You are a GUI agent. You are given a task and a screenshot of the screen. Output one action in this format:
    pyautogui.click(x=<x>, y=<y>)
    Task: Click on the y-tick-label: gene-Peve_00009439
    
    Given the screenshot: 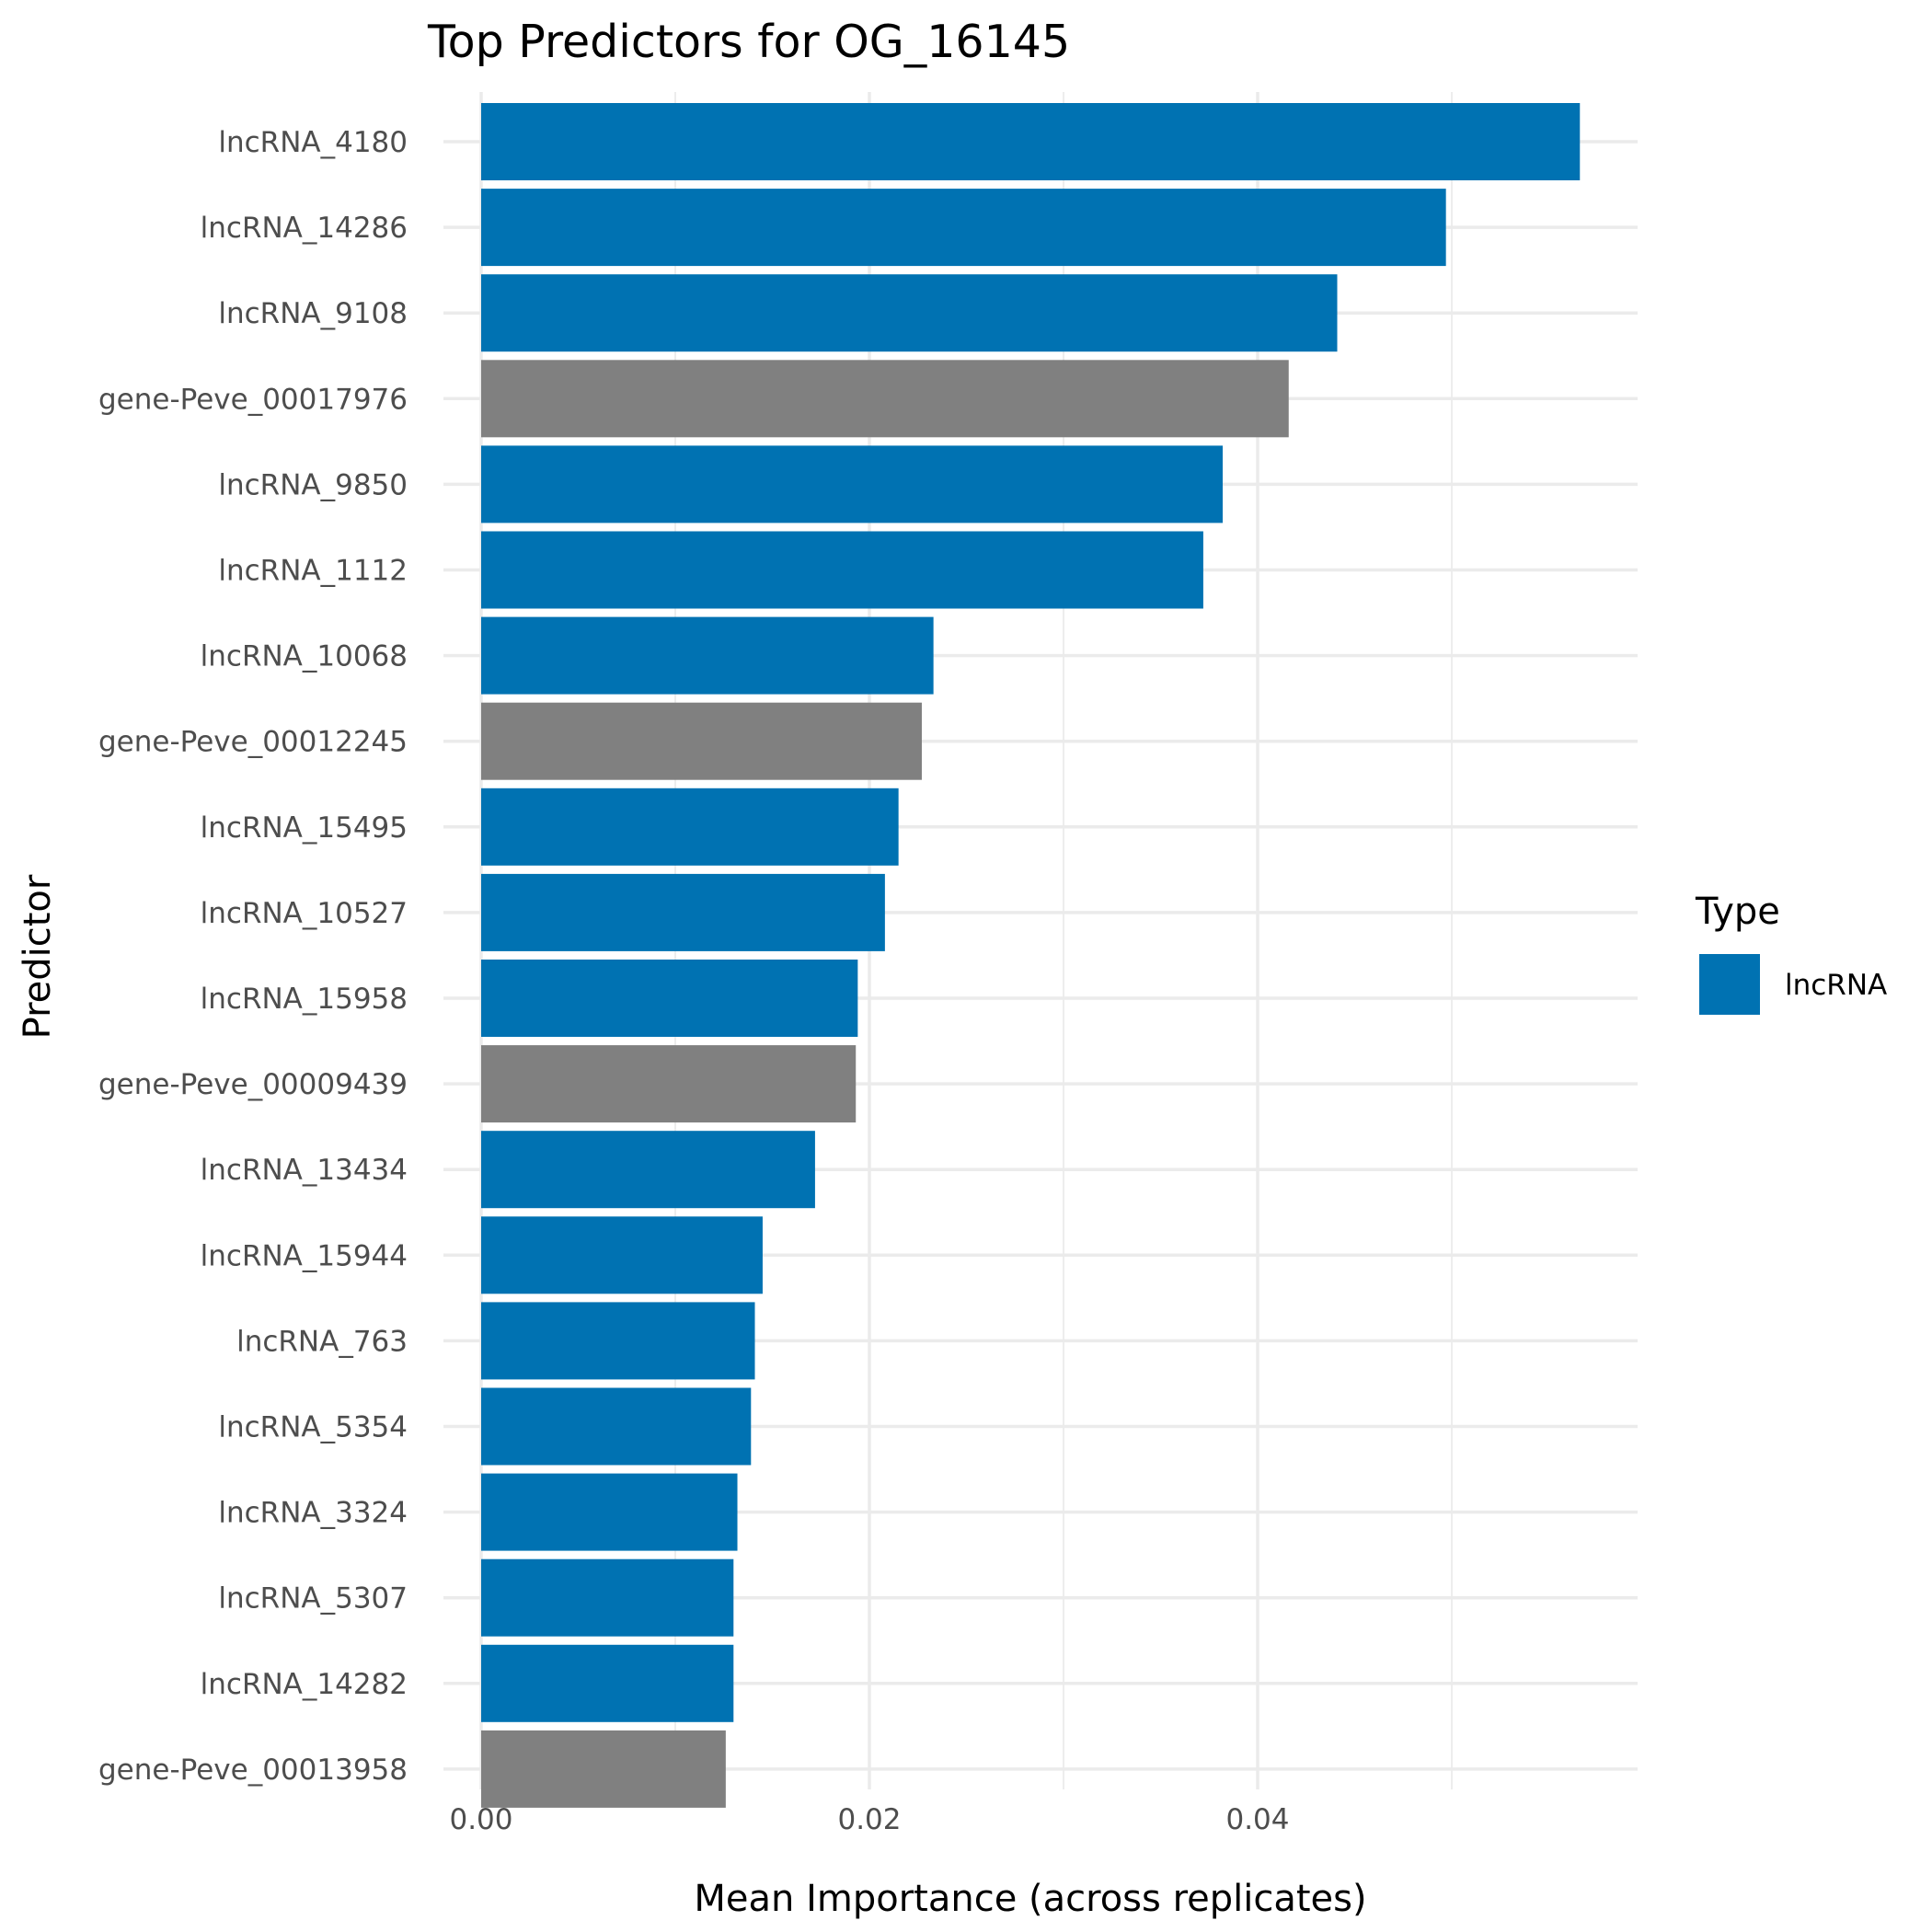 What is the action you would take?
    pyautogui.click(x=253, y=1084)
    